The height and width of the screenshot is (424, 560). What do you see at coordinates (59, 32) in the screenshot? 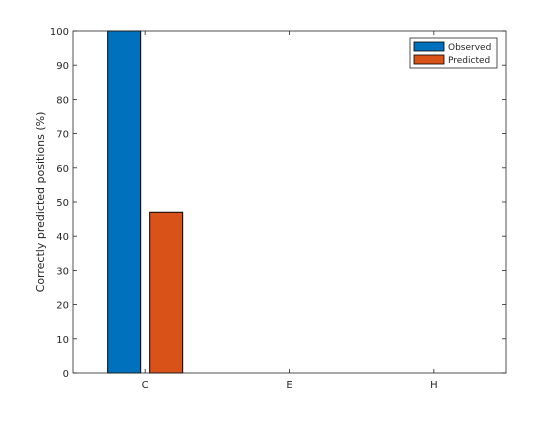
I see `y-tick-label: 100` at bounding box center [59, 32].